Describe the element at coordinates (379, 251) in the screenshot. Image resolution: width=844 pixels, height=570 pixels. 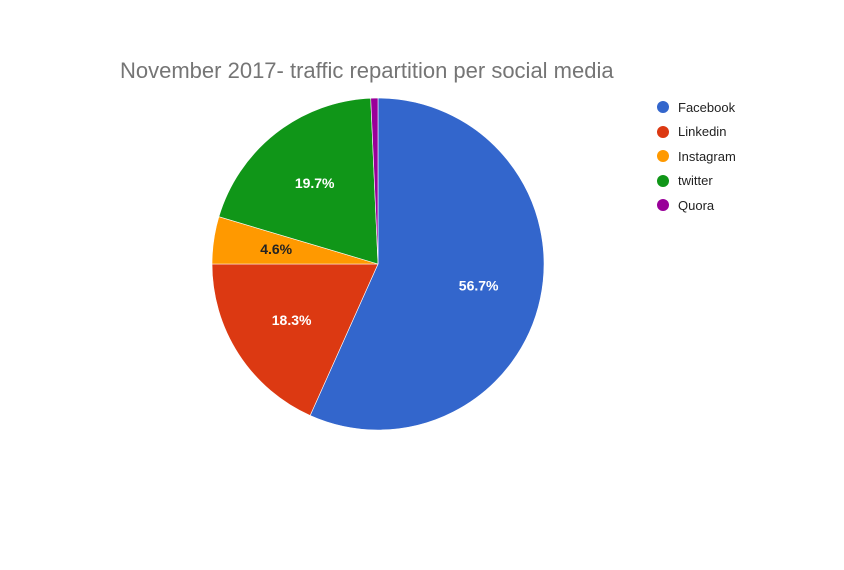
I see `pie-labels: 56.7% 18.3% 4.6% 19.7%` at that location.